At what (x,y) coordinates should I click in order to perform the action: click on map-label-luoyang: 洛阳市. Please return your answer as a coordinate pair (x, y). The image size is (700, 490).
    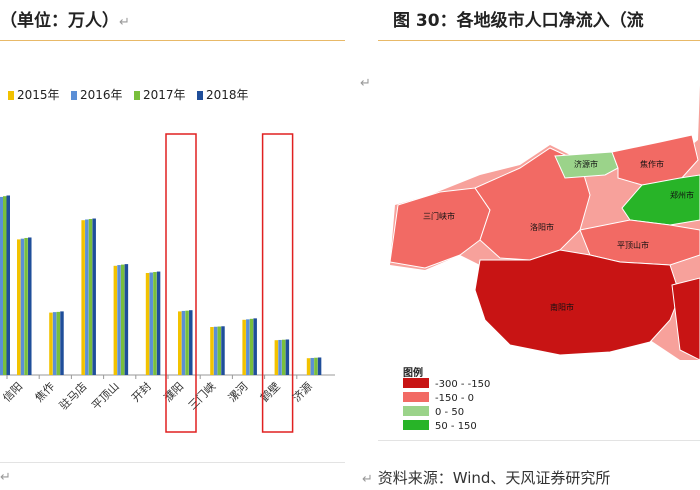
    Looking at the image, I should click on (542, 227).